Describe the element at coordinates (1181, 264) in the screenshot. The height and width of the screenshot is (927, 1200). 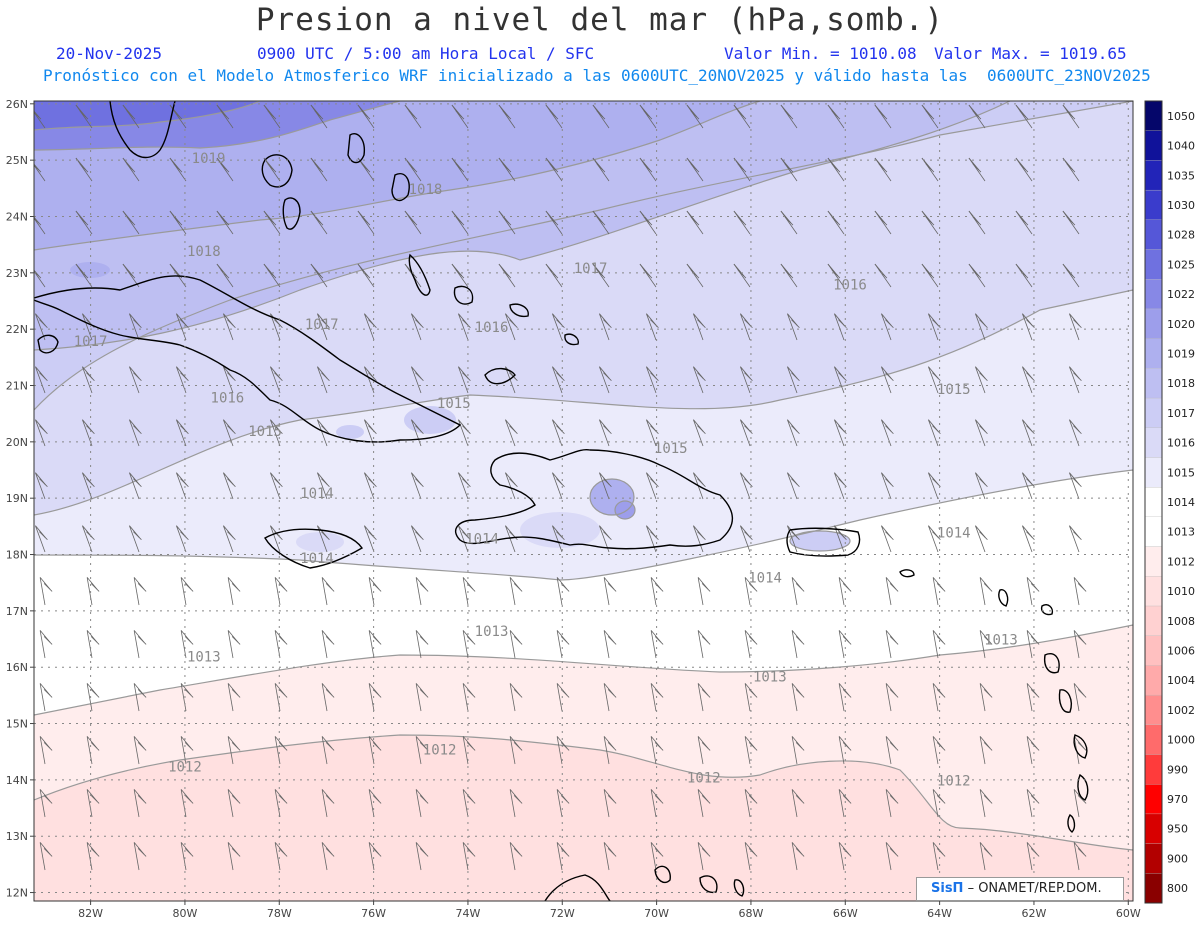
I see `colorbar-label: 1025` at that location.